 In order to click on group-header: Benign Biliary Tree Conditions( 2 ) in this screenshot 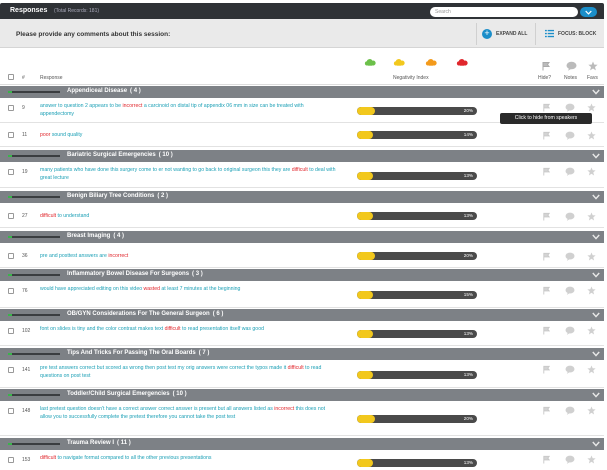, I will do `click(302, 197)`.